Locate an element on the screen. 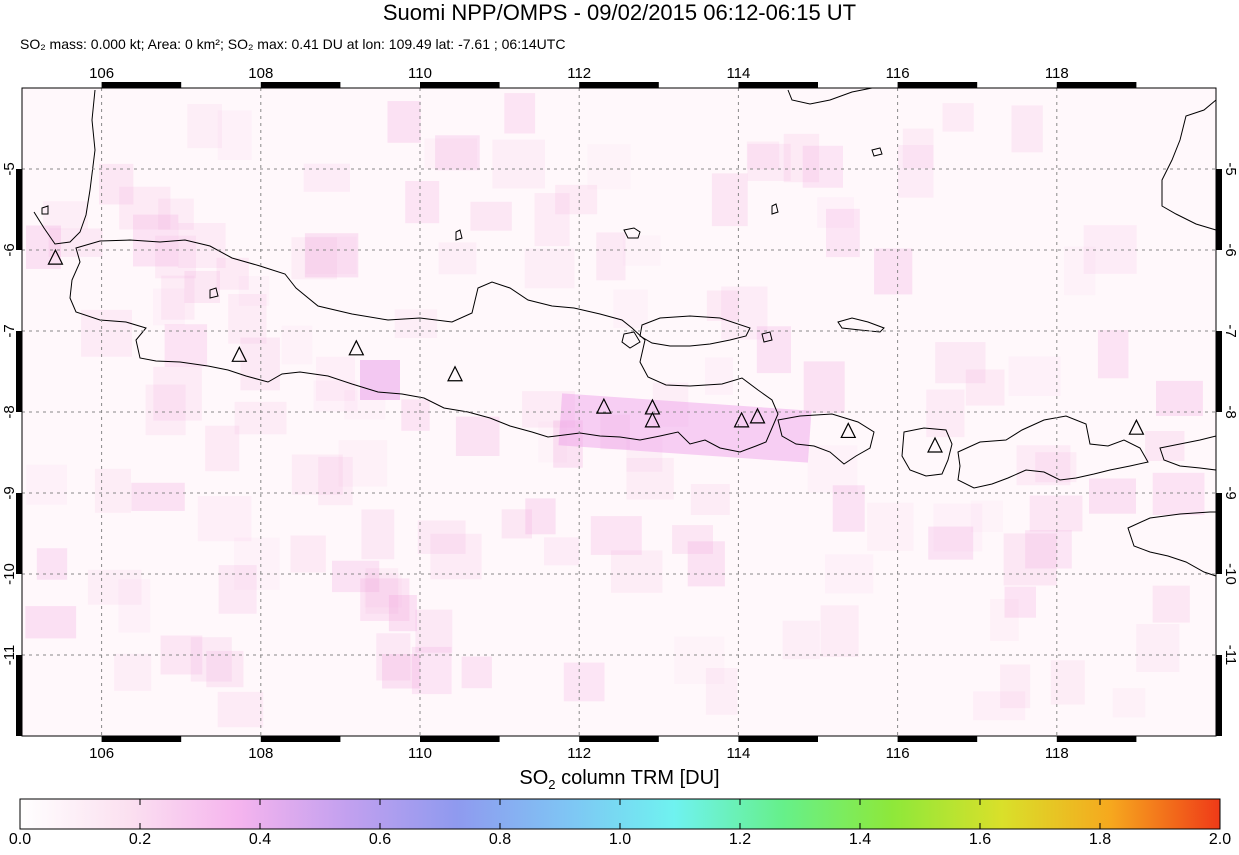 This screenshot has height=855, width=1239. lon-tick-label-bottom: 118 is located at coordinates (1057, 753).